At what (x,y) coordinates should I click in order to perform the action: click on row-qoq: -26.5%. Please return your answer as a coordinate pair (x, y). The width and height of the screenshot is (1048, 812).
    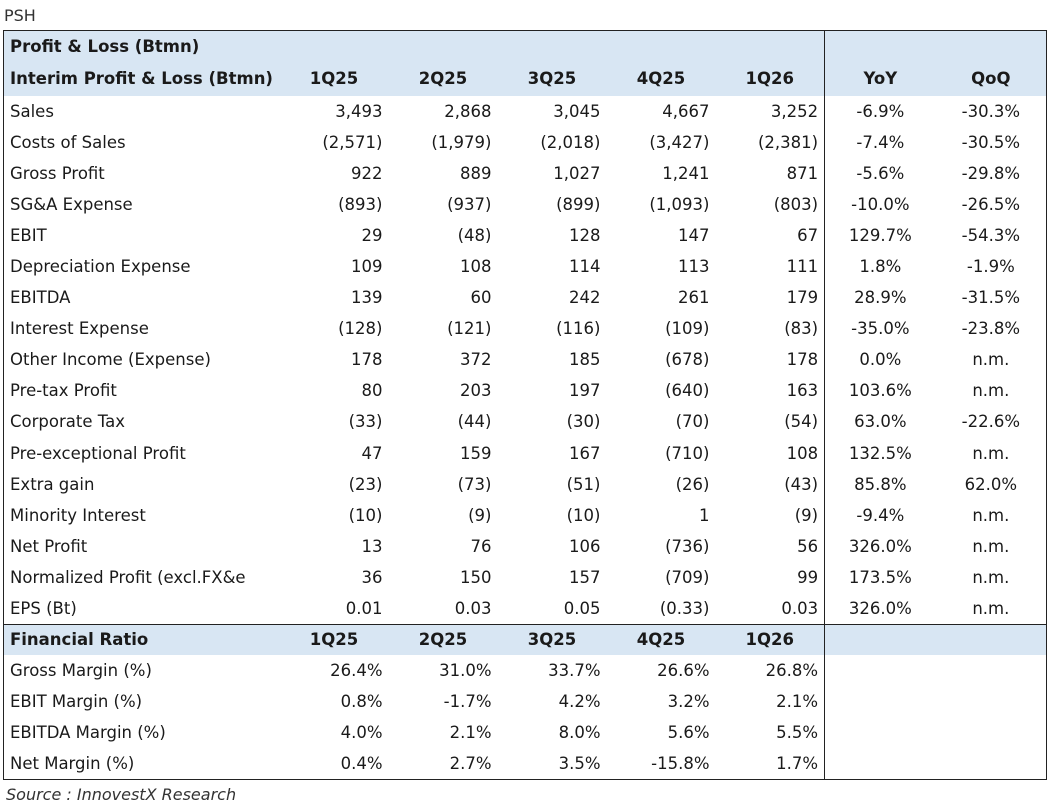
    Looking at the image, I should click on (991, 204).